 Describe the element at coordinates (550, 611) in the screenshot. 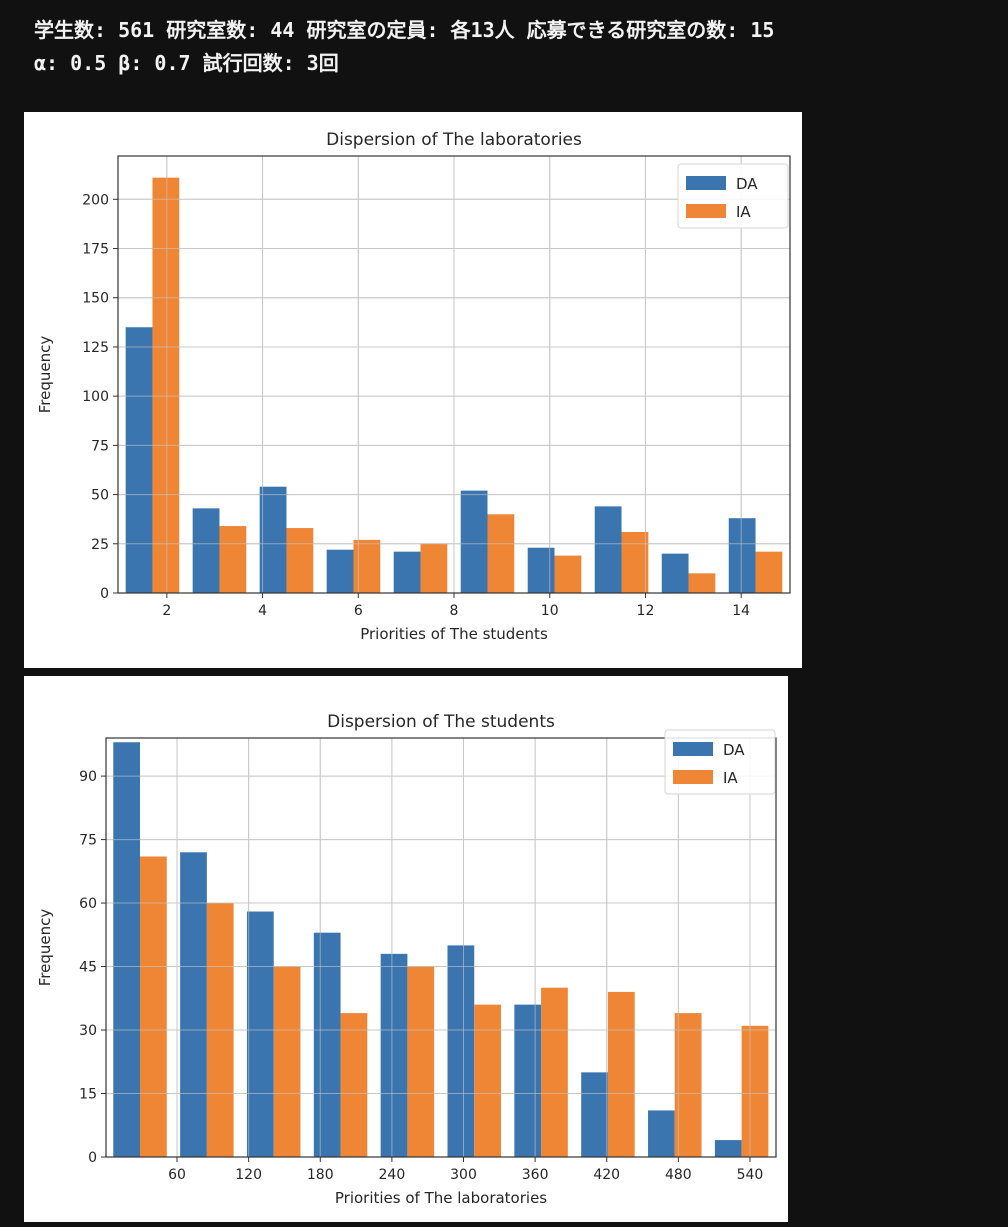

I see `x-tick-label: 10` at that location.